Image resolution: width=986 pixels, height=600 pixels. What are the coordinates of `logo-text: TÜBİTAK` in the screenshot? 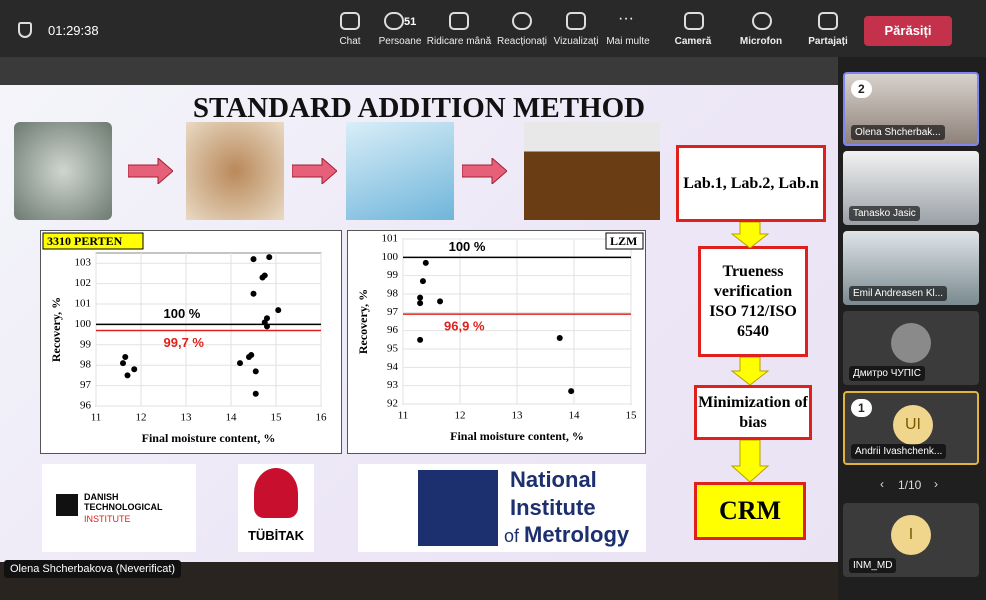 It's located at (276, 535).